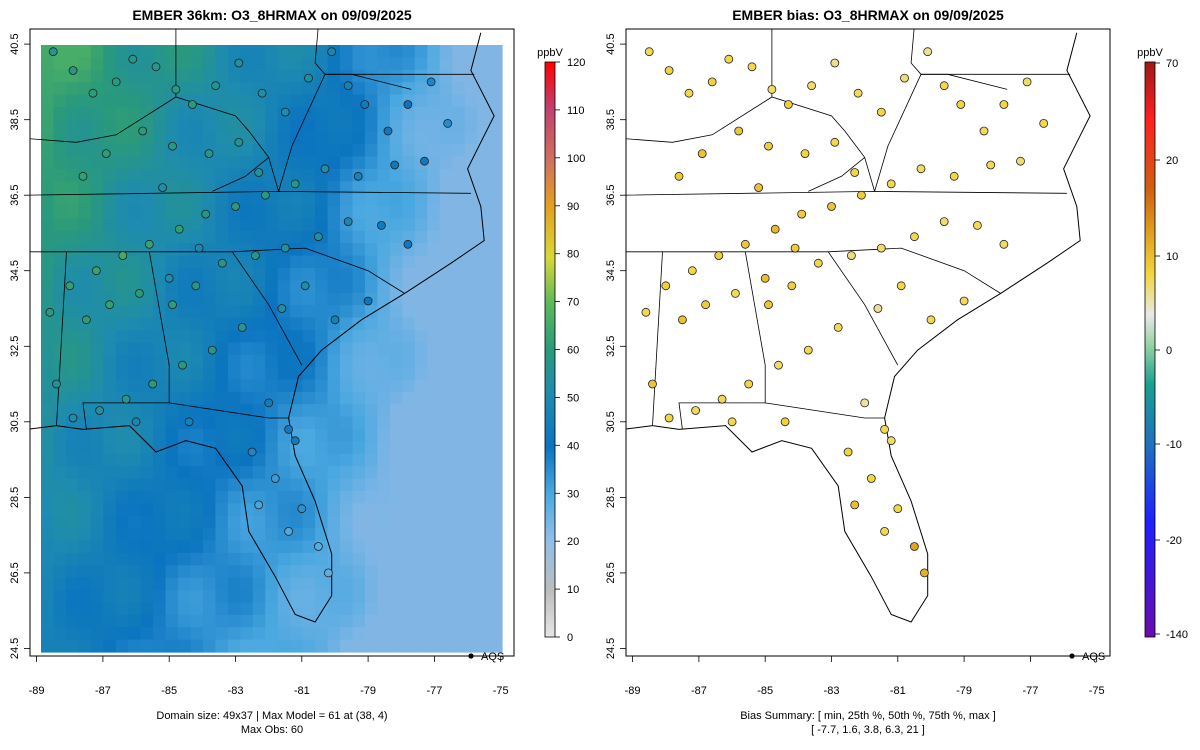  I want to click on x-tick-label: -87, so click(103, 691).